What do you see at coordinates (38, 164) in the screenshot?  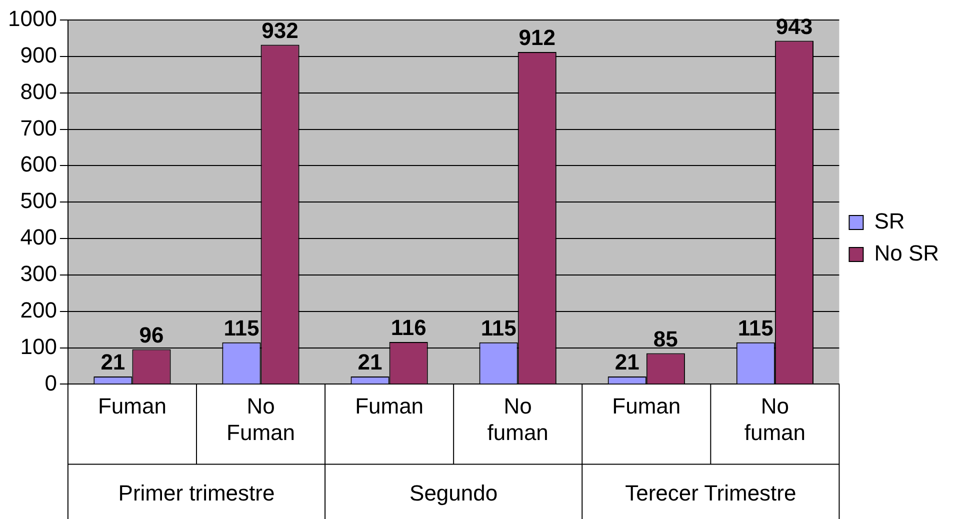 I see `y-tick-label: 600` at bounding box center [38, 164].